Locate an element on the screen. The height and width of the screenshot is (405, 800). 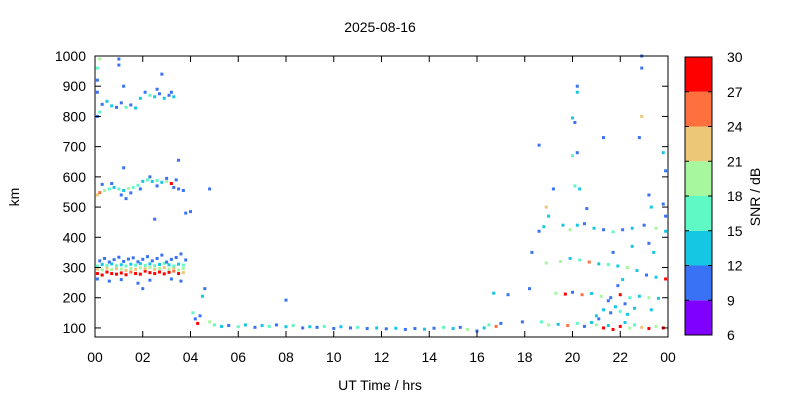
colorbar-tick-label: 27 is located at coordinates (735, 92).